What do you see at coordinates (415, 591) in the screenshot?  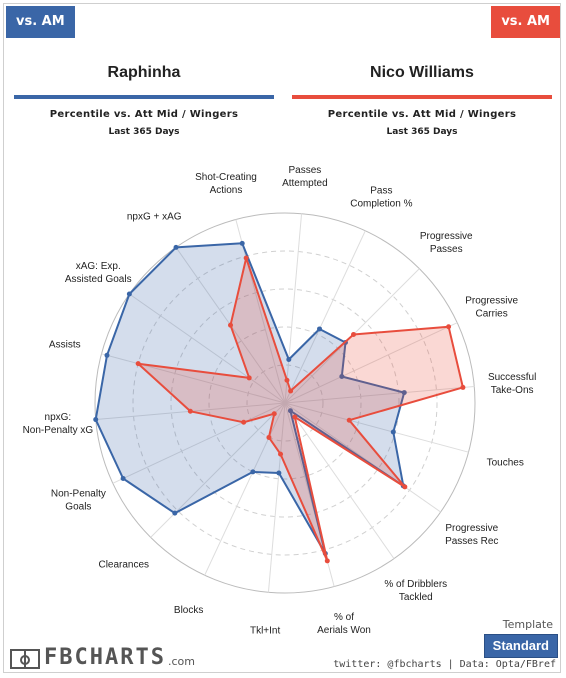 I see `axis-label: % of Dribblers Tackled` at bounding box center [415, 591].